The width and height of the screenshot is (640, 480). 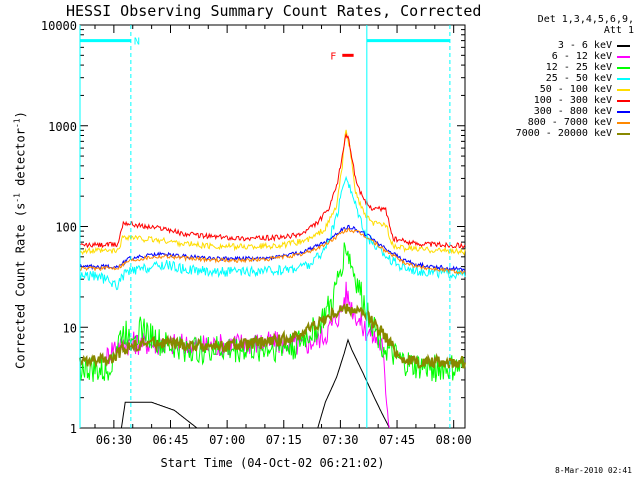 I want to click on x-tick-label-0: 06:30, so click(x=114, y=440).